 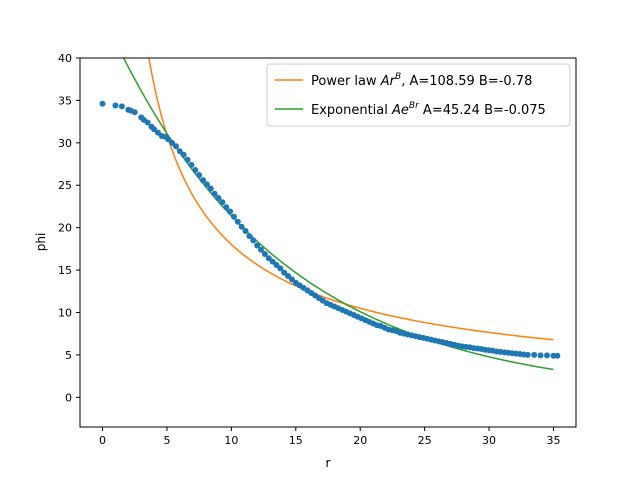 What do you see at coordinates (65, 312) in the screenshot?
I see `y-tick-label: 10` at bounding box center [65, 312].